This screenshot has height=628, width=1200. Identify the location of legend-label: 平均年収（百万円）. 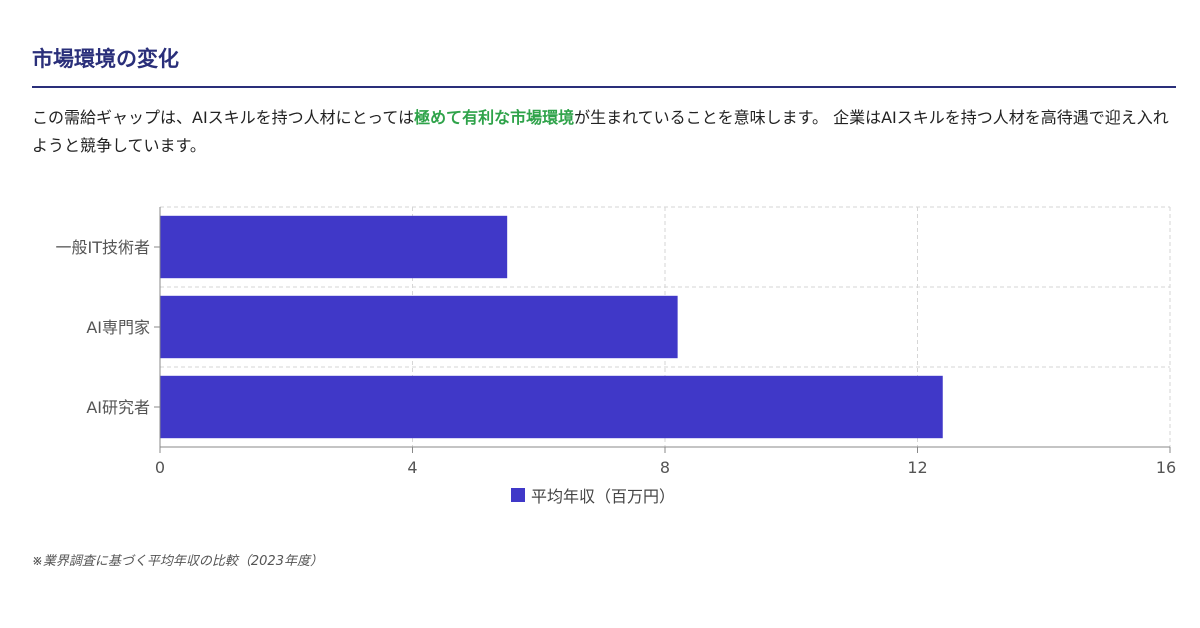
(602, 496).